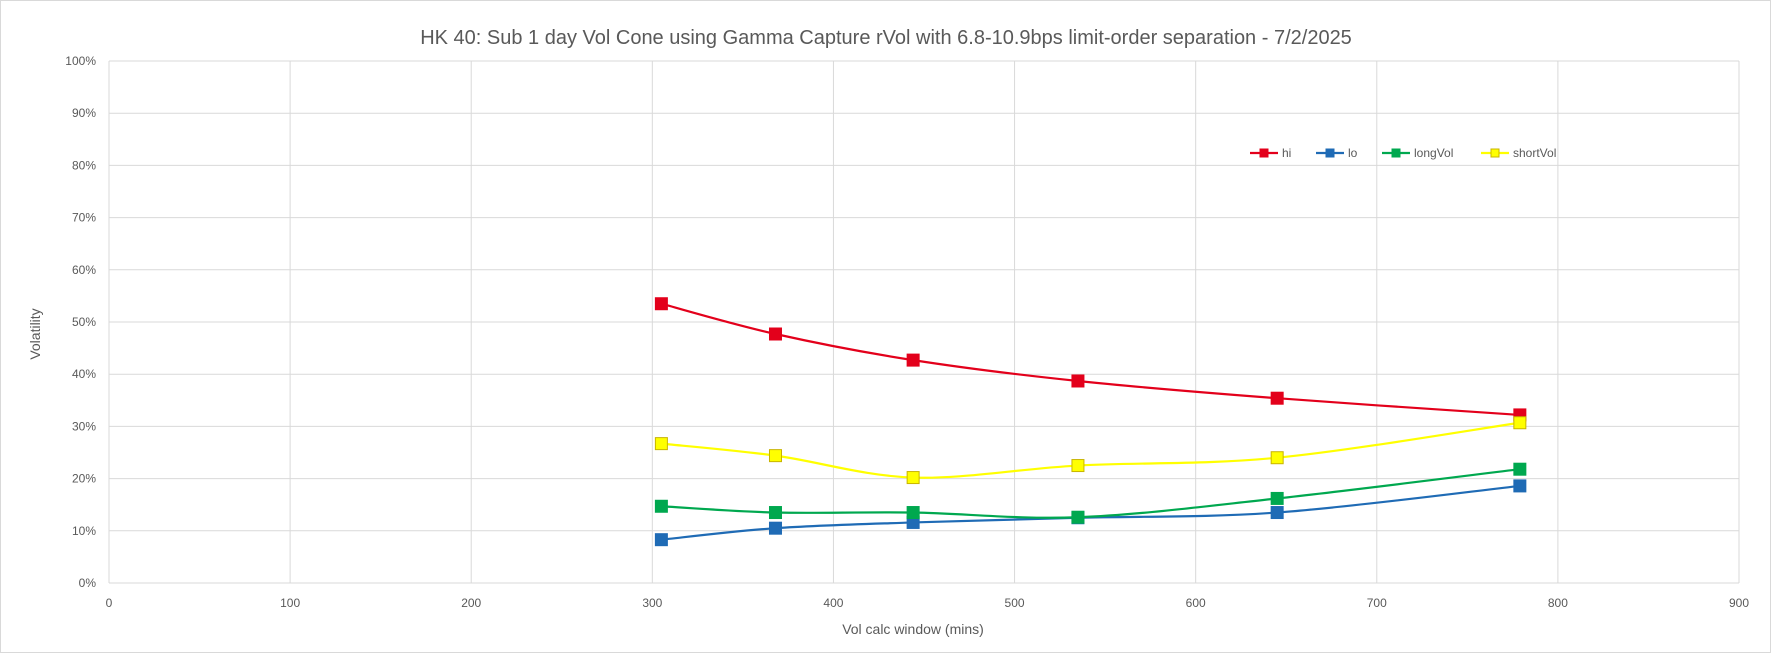 The width and height of the screenshot is (1771, 653). Describe the element at coordinates (1433, 153) in the screenshot. I see `legend-label: longVol` at that location.